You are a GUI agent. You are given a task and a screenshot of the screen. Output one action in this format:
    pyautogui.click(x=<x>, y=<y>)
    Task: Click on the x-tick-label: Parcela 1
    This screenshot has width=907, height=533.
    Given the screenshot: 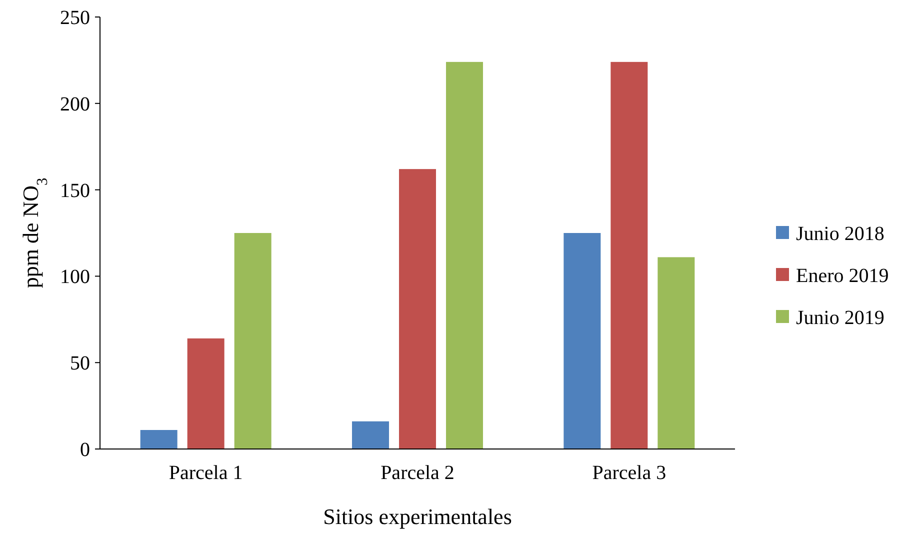 What is the action you would take?
    pyautogui.click(x=205, y=473)
    